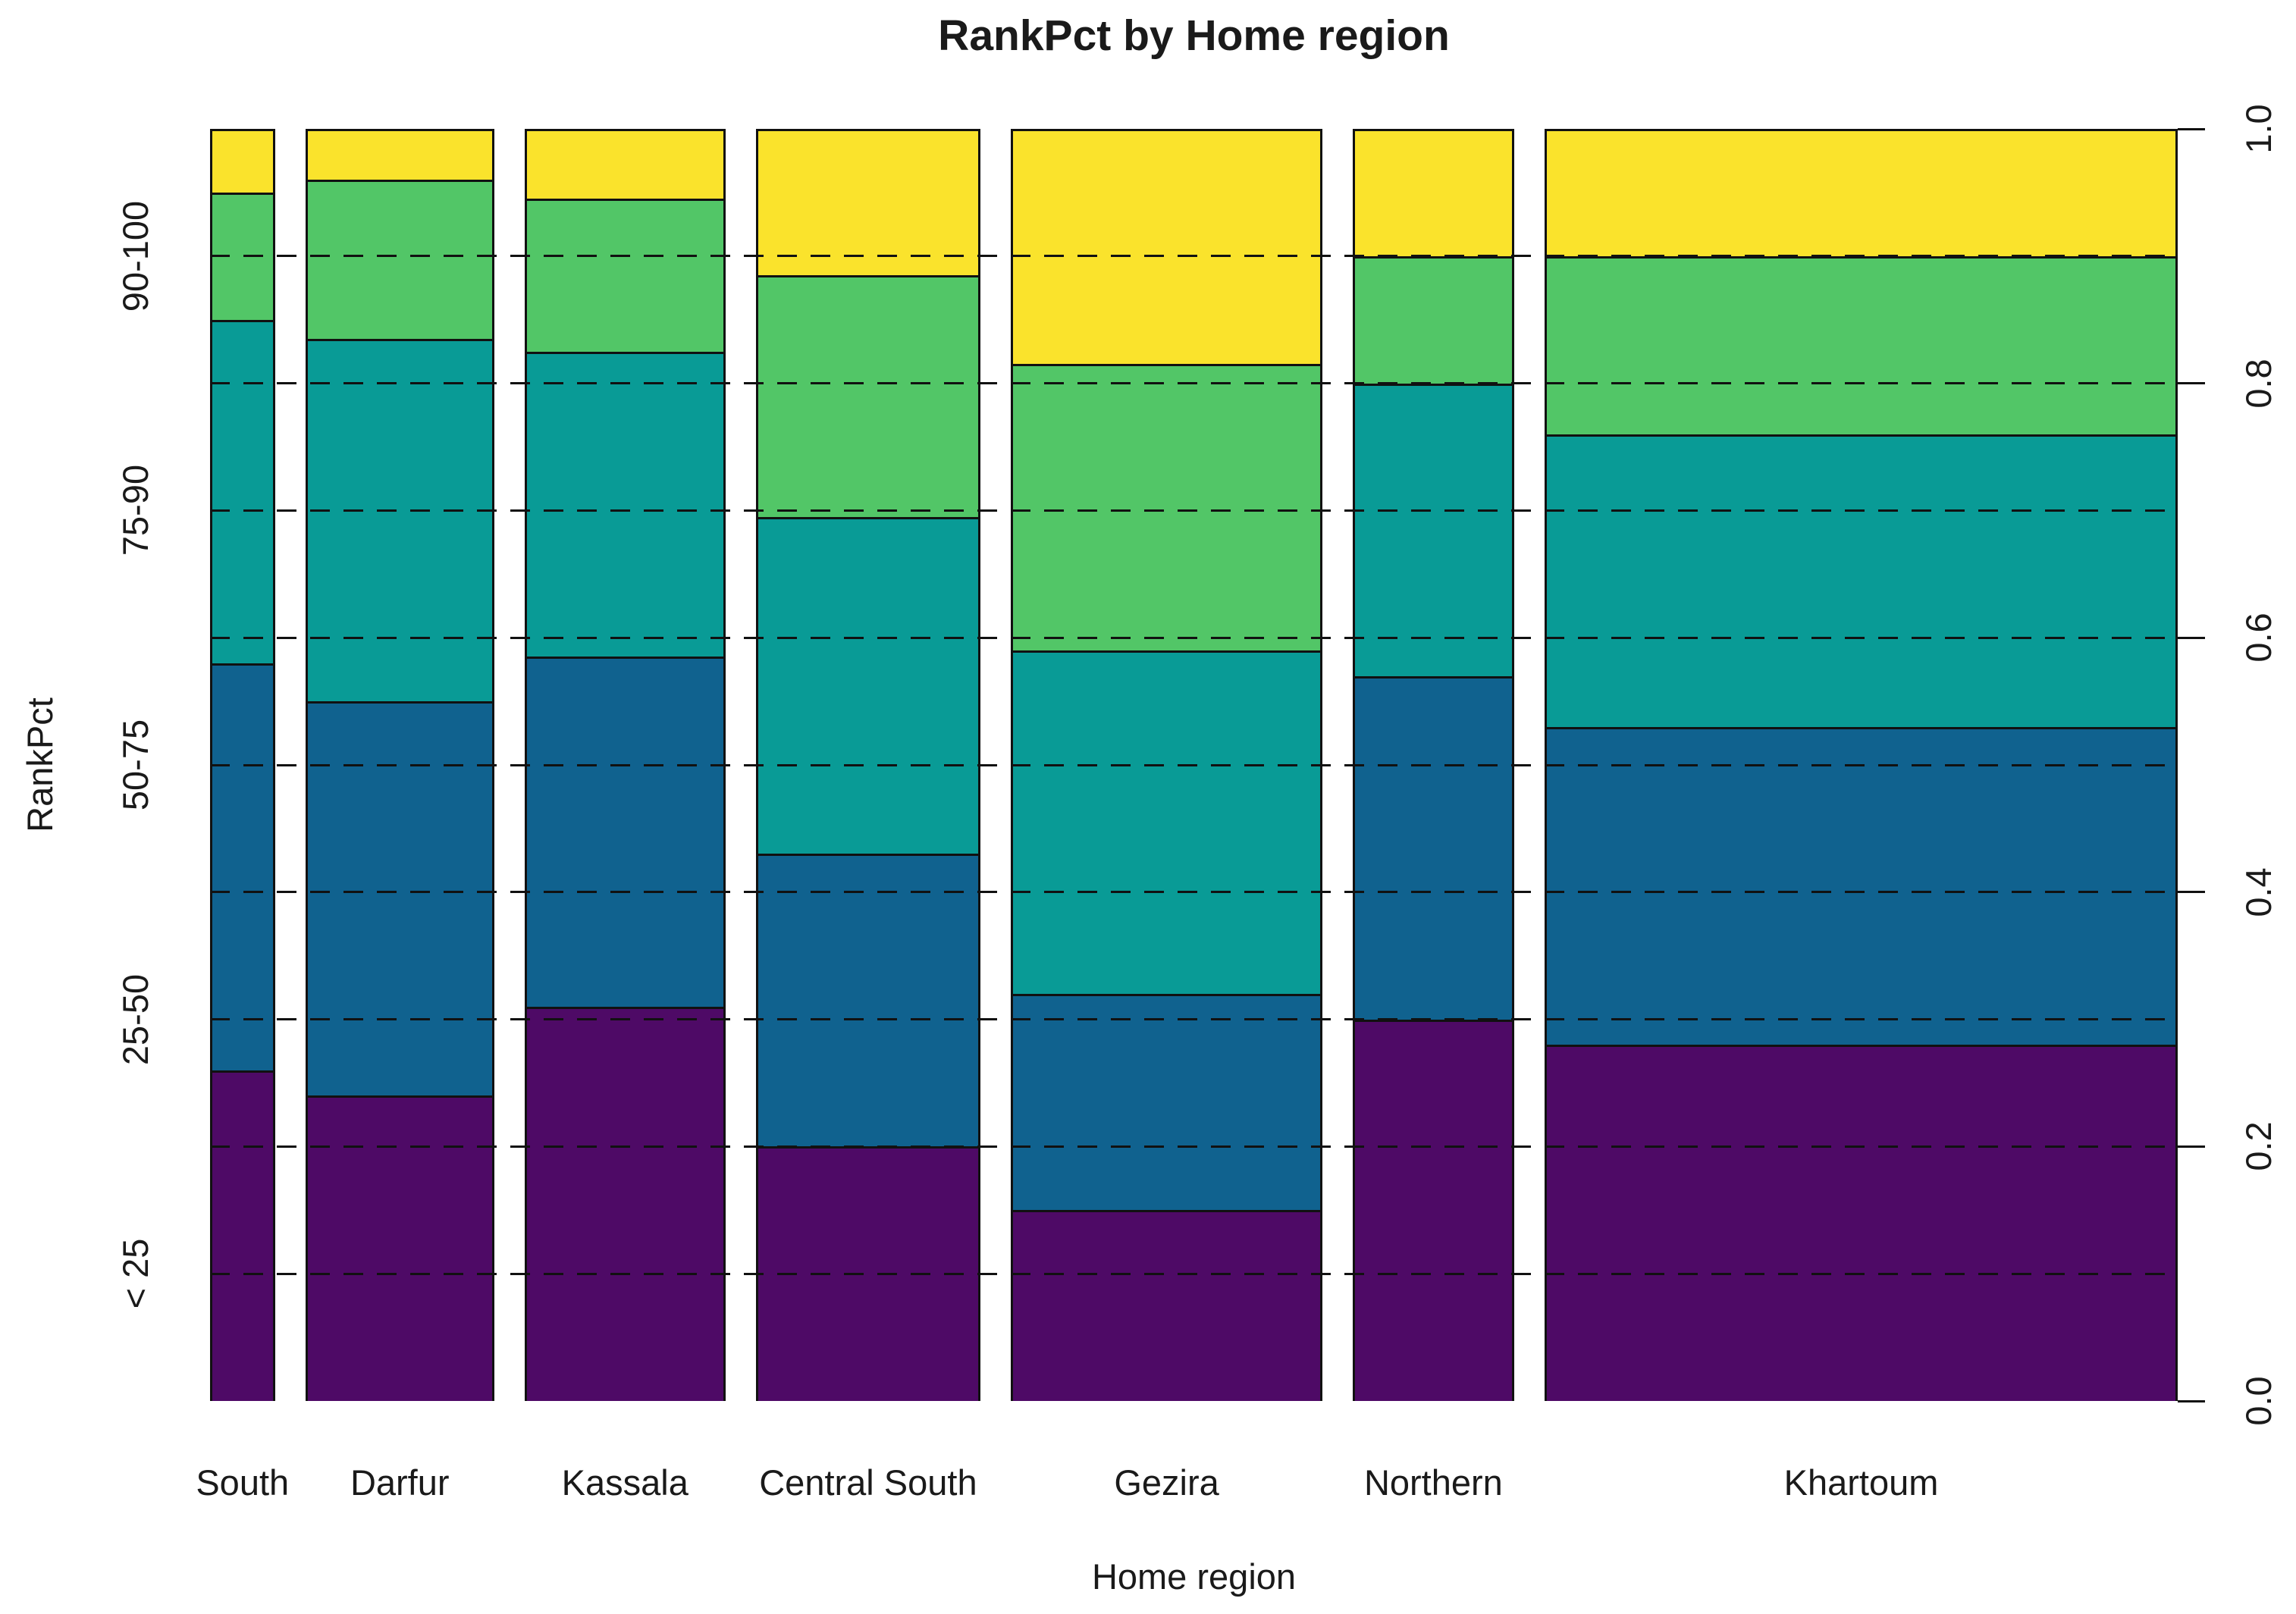  Describe the element at coordinates (1433, 848) in the screenshot. I see `segment-northern-25to50` at that location.